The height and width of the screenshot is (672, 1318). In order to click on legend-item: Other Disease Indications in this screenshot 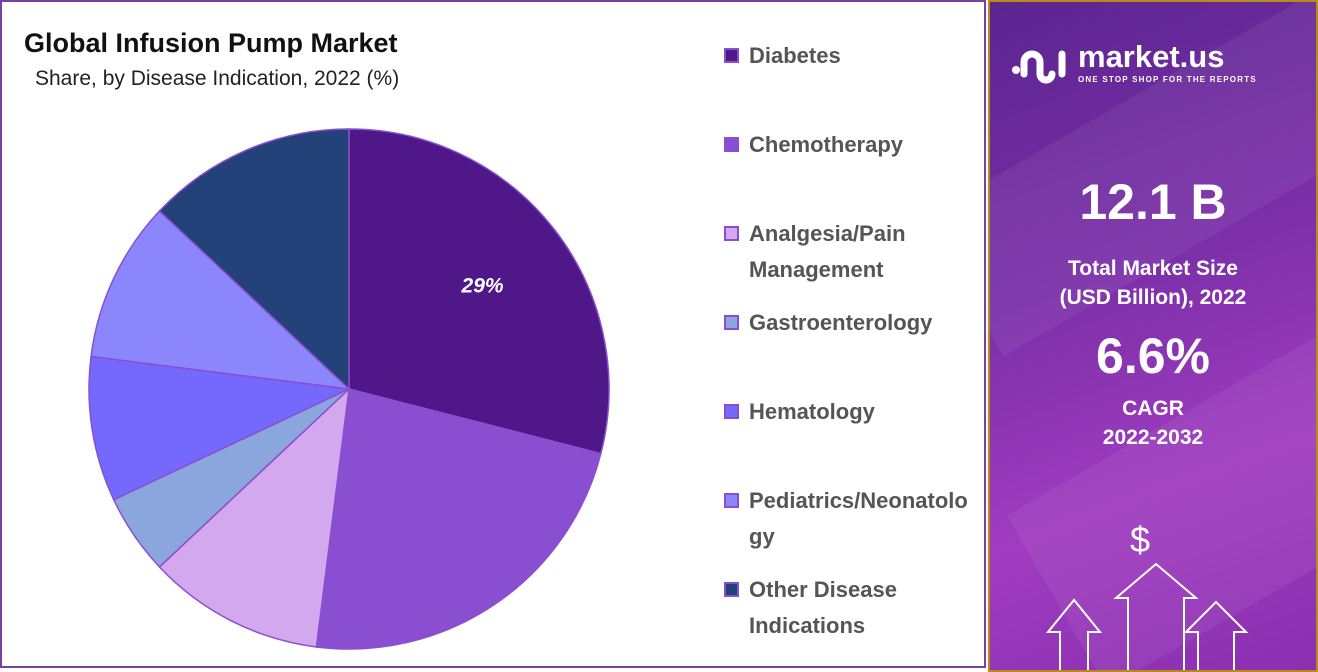, I will do `click(853, 608)`.